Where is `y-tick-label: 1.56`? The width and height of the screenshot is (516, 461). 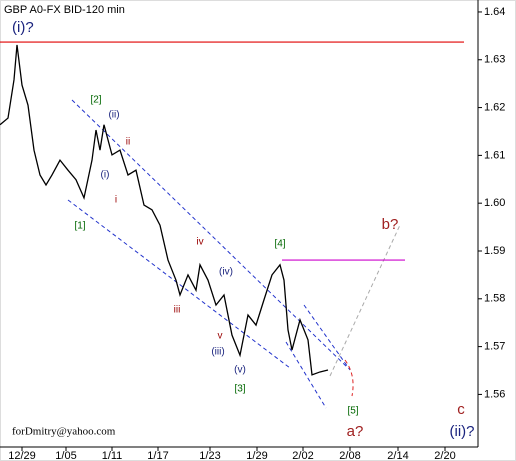
y-tick-label: 1.56 is located at coordinates (494, 394).